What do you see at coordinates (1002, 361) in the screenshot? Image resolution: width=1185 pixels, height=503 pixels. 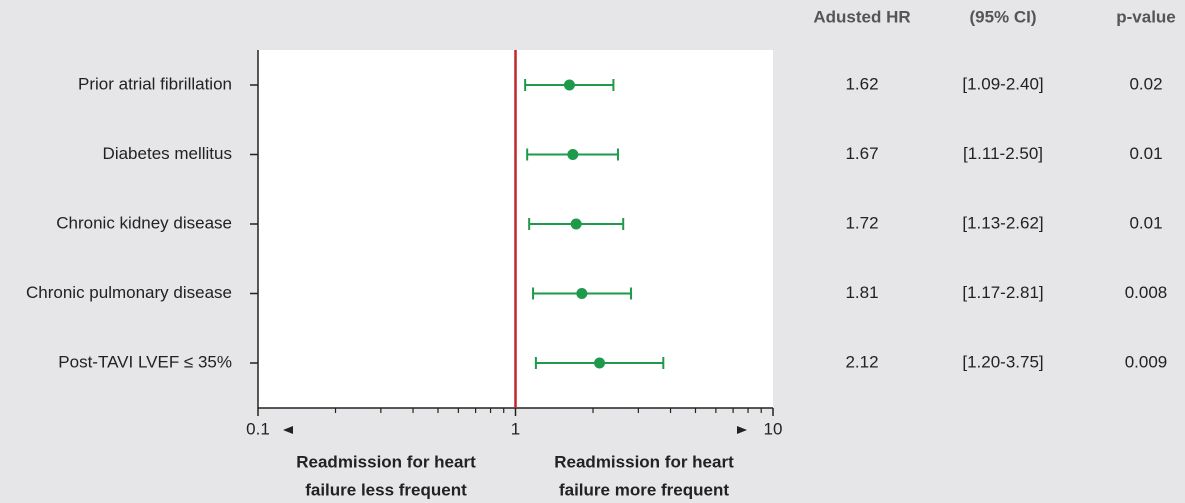 I see `ci-label: [1.20-3.75]` at bounding box center [1002, 361].